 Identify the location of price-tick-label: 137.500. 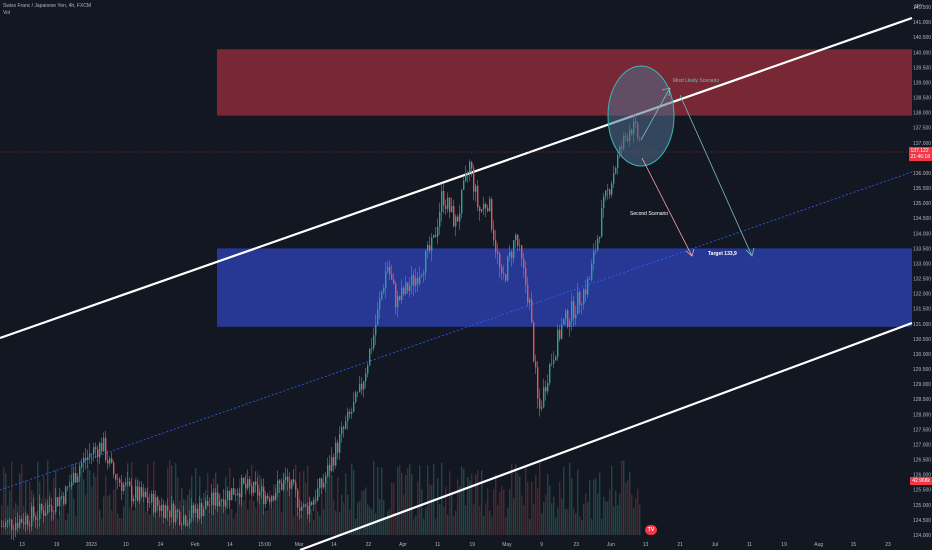
(922, 129).